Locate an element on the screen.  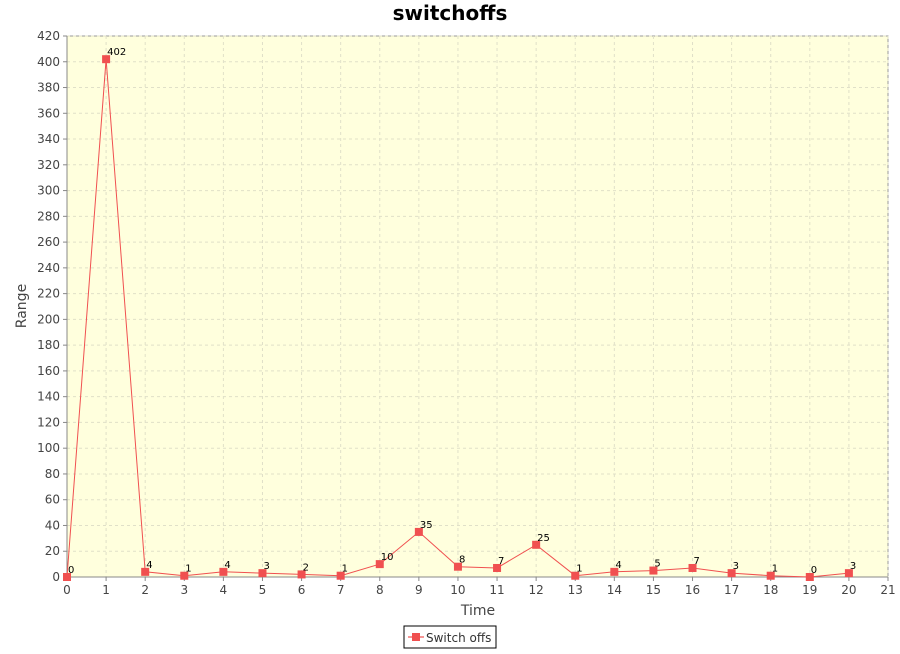
x-tick-label: 18 is located at coordinates (770, 590).